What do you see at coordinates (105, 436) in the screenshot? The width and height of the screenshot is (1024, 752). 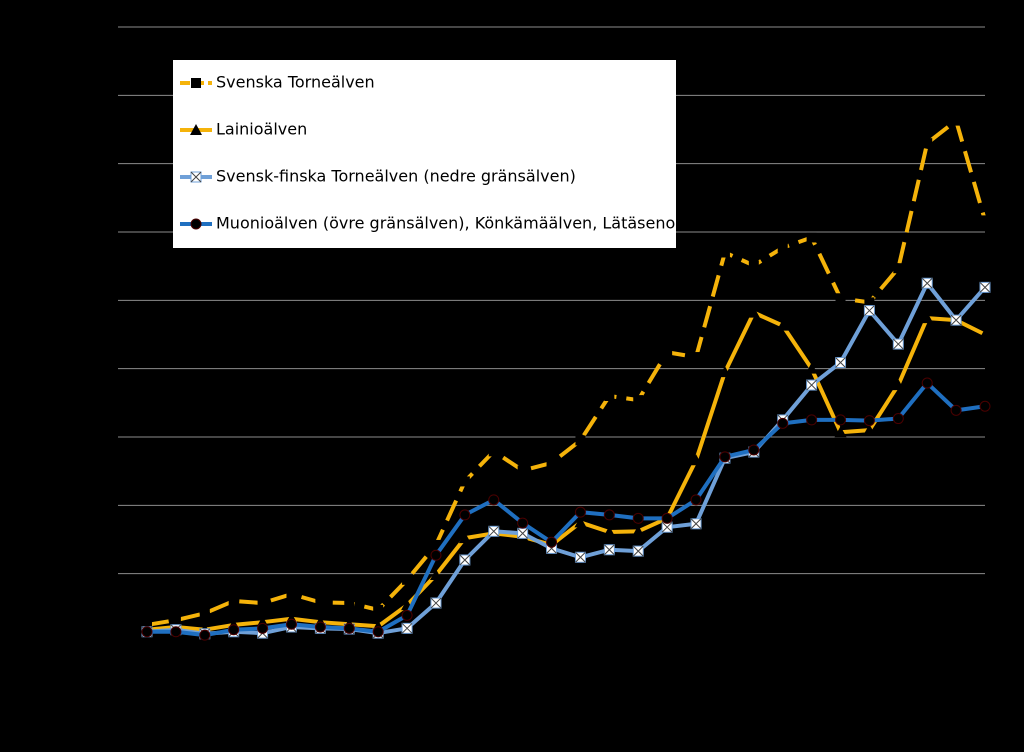 I see `y-tick-label: 3` at bounding box center [105, 436].